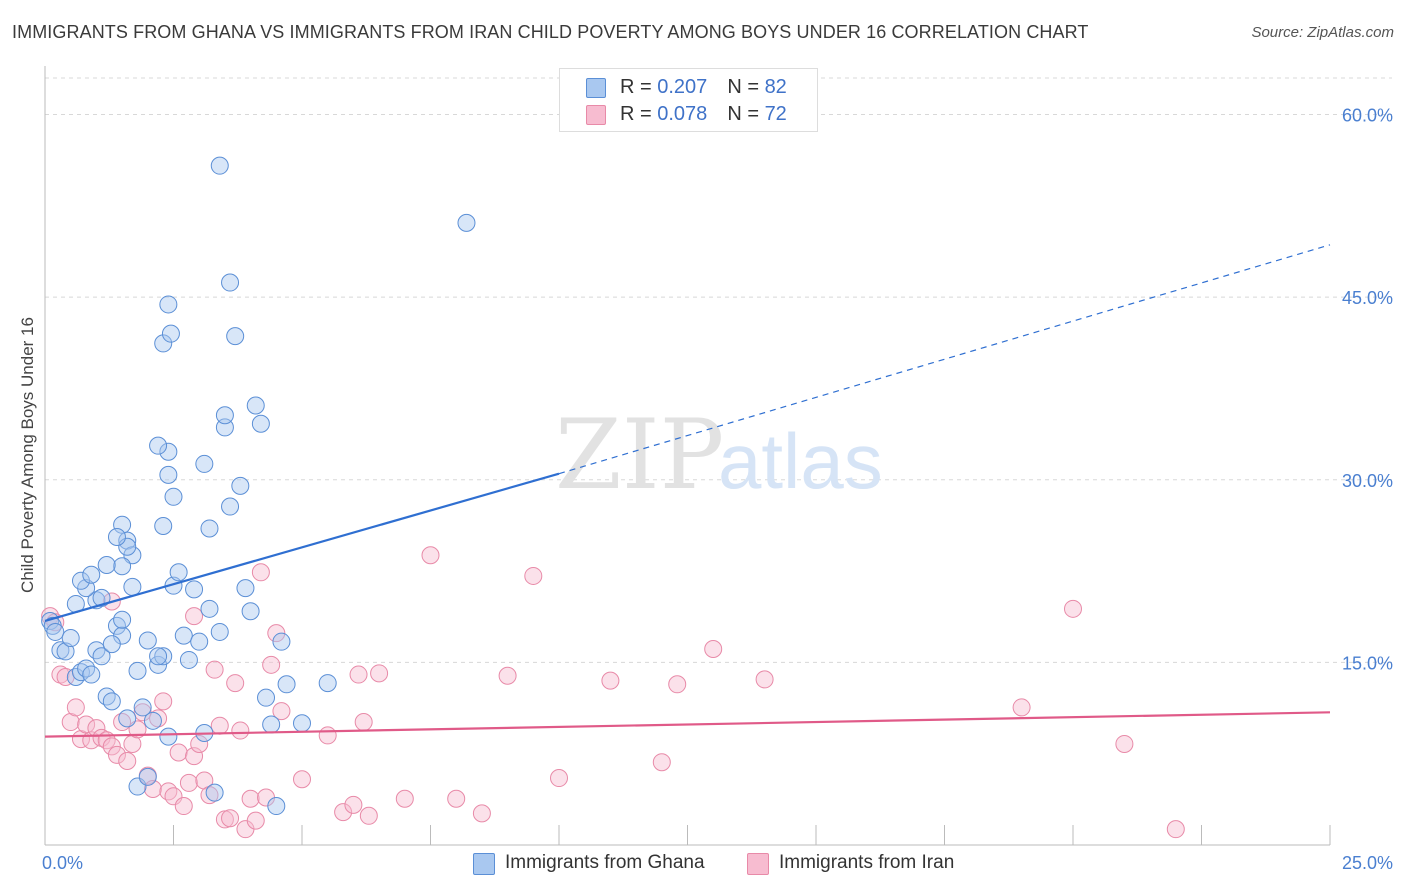 Image resolution: width=1406 pixels, height=892 pixels. Describe the element at coordinates (596, 115) in the screenshot. I see `iran-swatch` at that location.